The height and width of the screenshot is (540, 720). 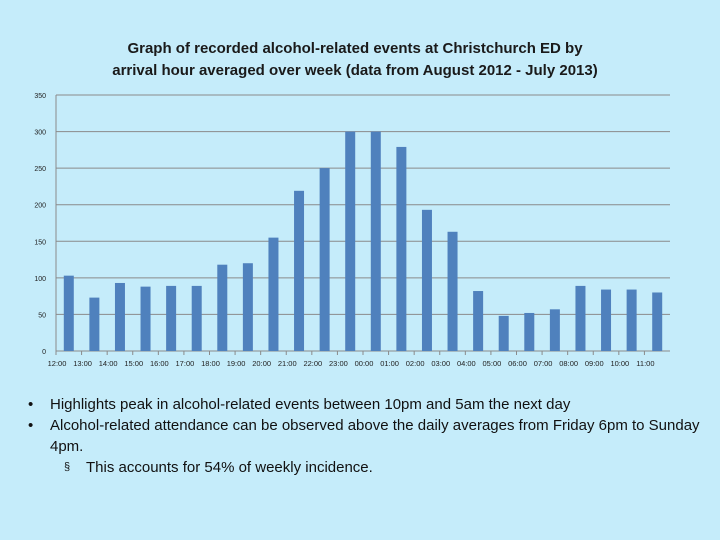 I want to click on y-tick-label: 350, so click(x=40, y=96).